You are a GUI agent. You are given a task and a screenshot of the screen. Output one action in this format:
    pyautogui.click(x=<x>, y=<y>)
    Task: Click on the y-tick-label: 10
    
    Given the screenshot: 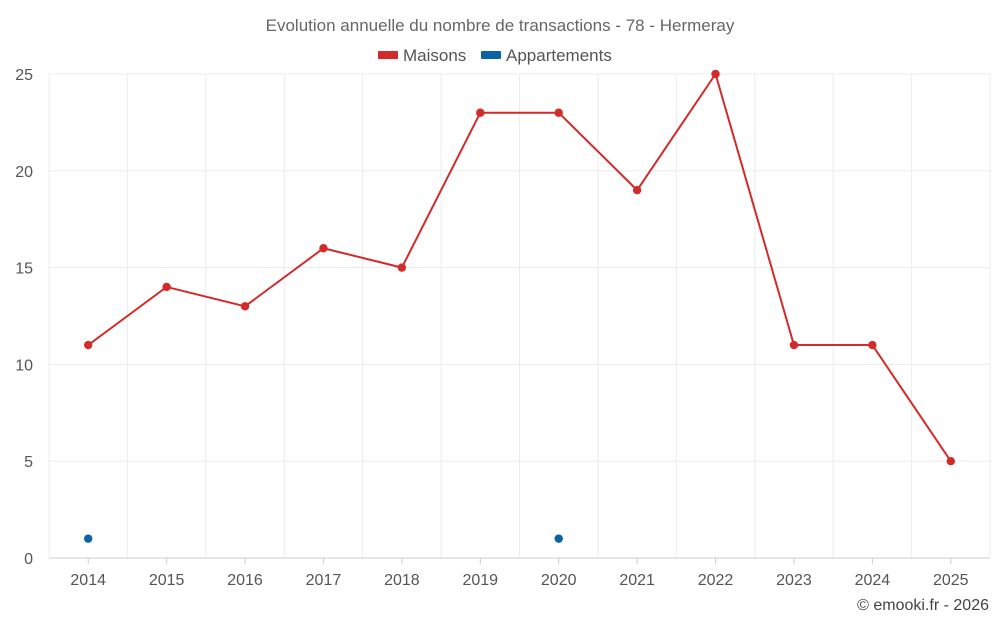 What is the action you would take?
    pyautogui.click(x=24, y=365)
    